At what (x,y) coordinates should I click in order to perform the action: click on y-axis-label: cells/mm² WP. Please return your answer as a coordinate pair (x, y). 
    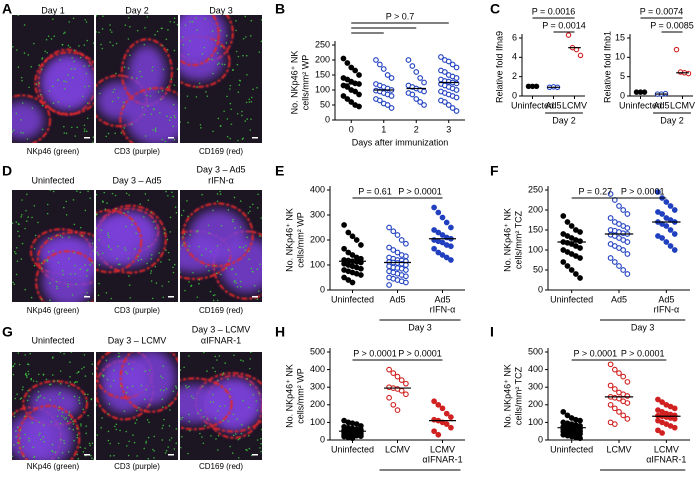
    Looking at the image, I should click on (300, 240).